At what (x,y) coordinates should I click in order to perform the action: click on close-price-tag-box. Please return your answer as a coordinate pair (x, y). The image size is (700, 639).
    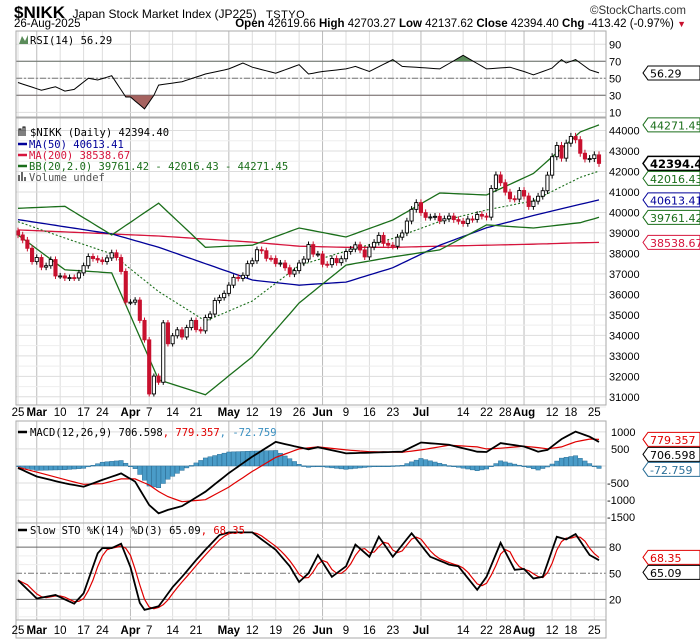
    Looking at the image, I should click on (671, 163).